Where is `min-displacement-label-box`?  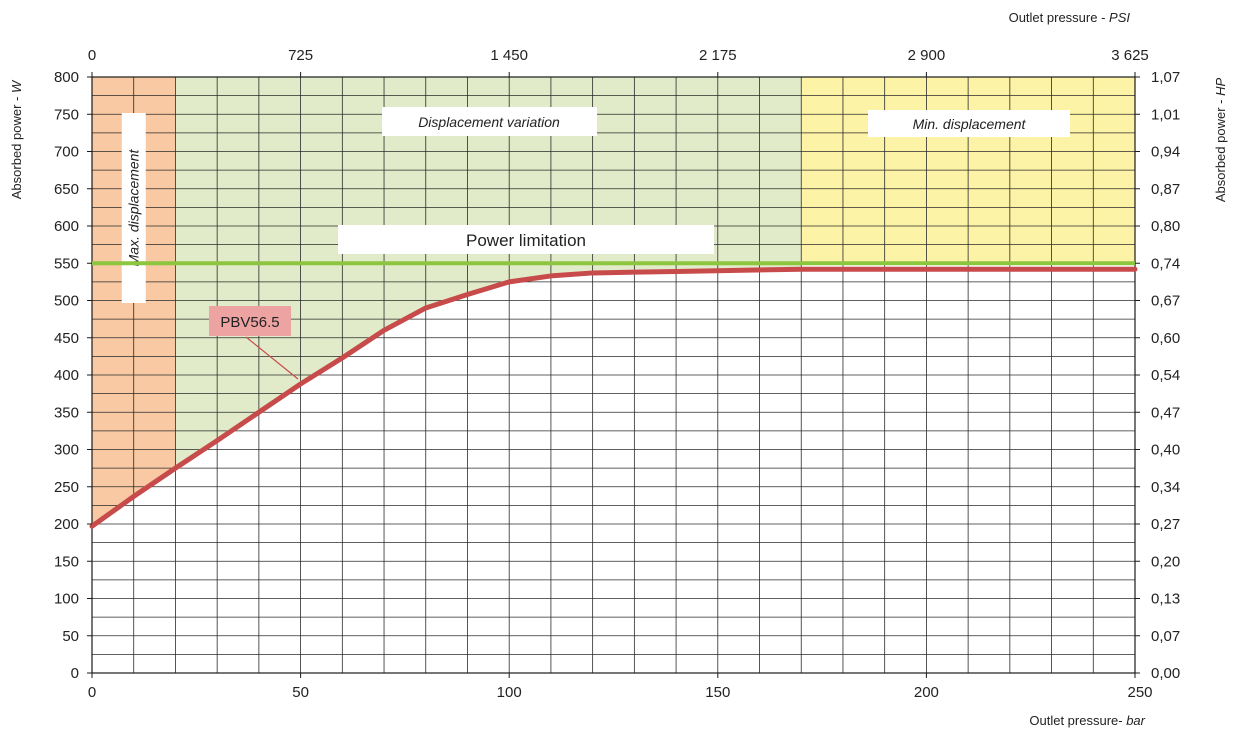
min-displacement-label-box is located at coordinates (969, 123).